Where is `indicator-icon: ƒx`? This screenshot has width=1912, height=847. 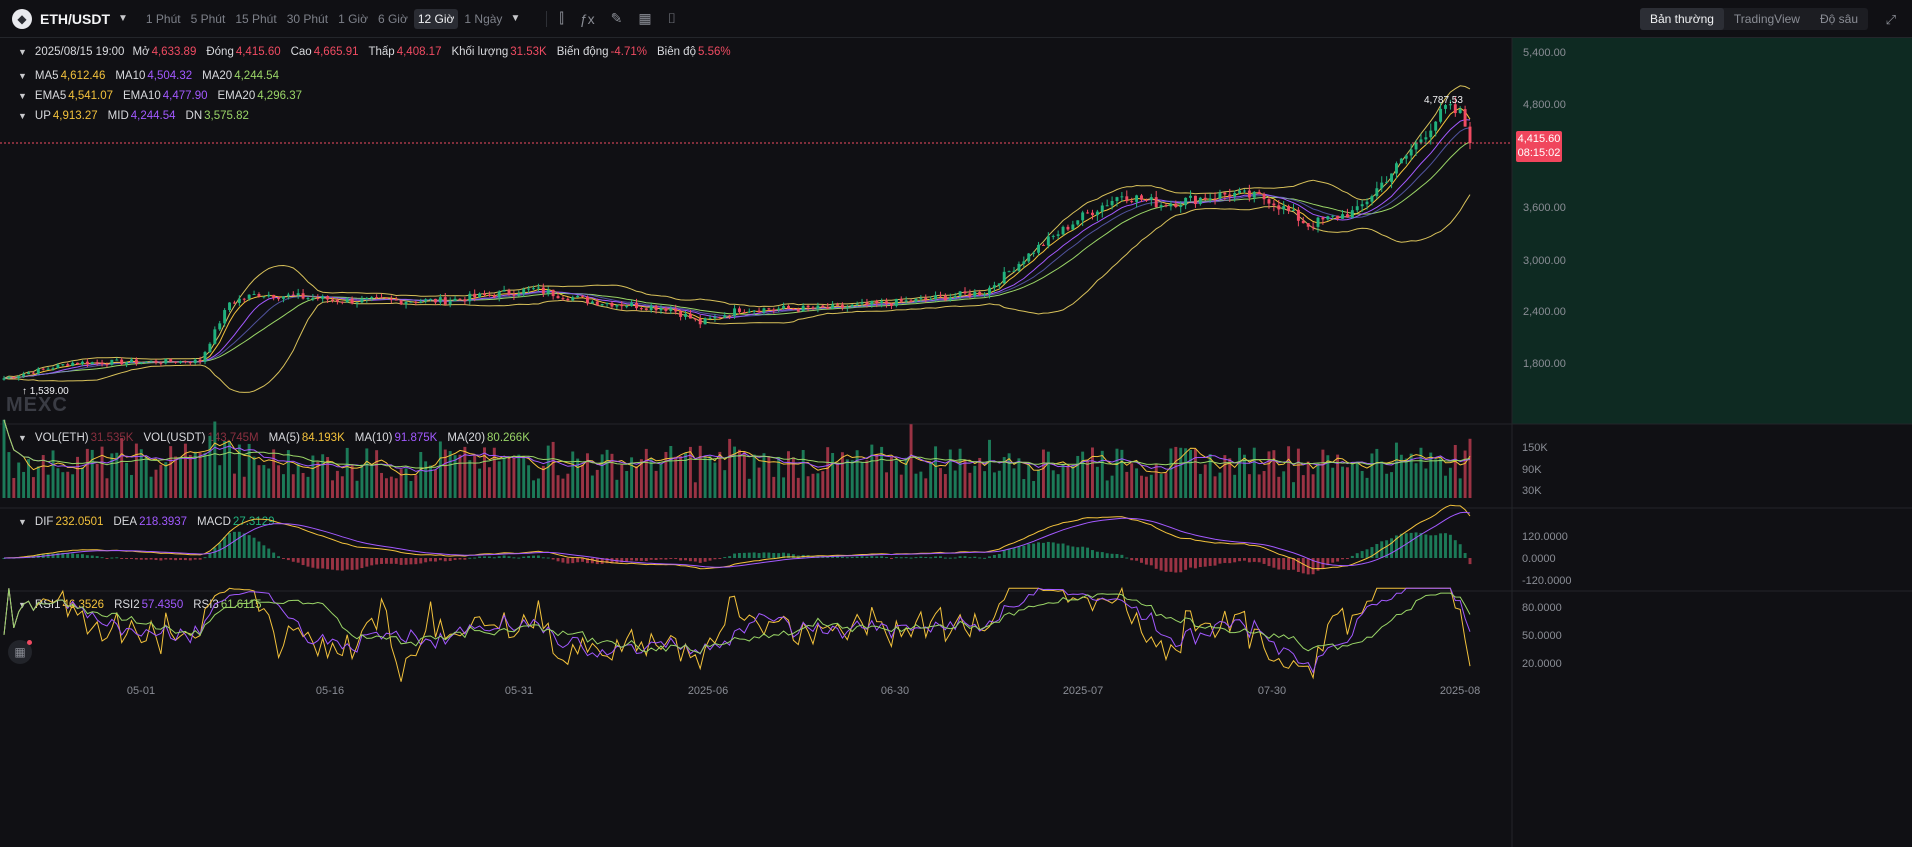
indicator-icon: ƒx is located at coordinates (587, 18).